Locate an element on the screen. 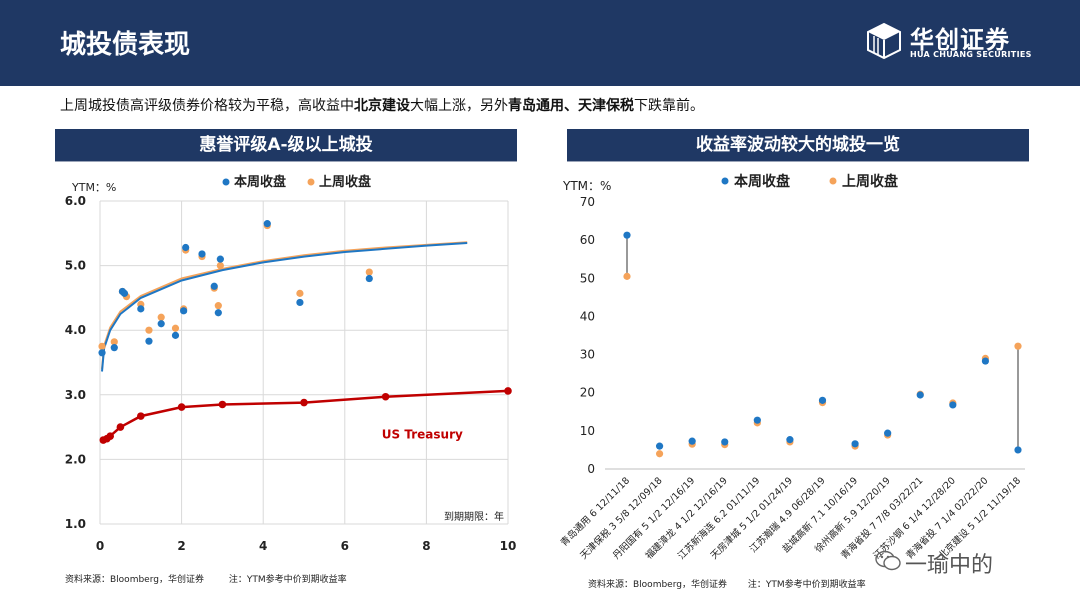 The height and width of the screenshot is (608, 1080). left-panel-divider is located at coordinates (286, 161).